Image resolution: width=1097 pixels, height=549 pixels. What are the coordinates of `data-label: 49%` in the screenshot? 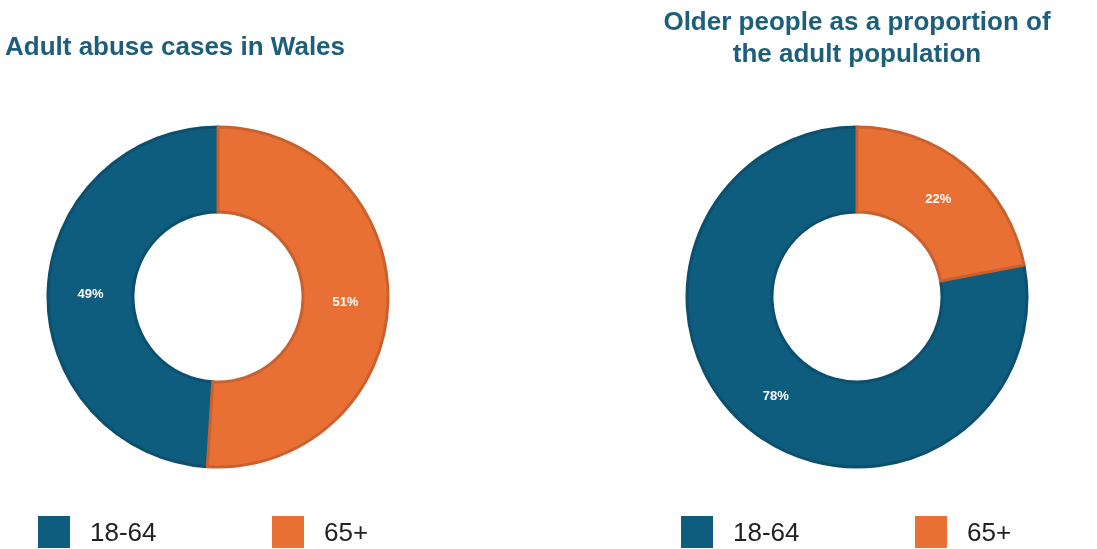 It's located at (91, 293).